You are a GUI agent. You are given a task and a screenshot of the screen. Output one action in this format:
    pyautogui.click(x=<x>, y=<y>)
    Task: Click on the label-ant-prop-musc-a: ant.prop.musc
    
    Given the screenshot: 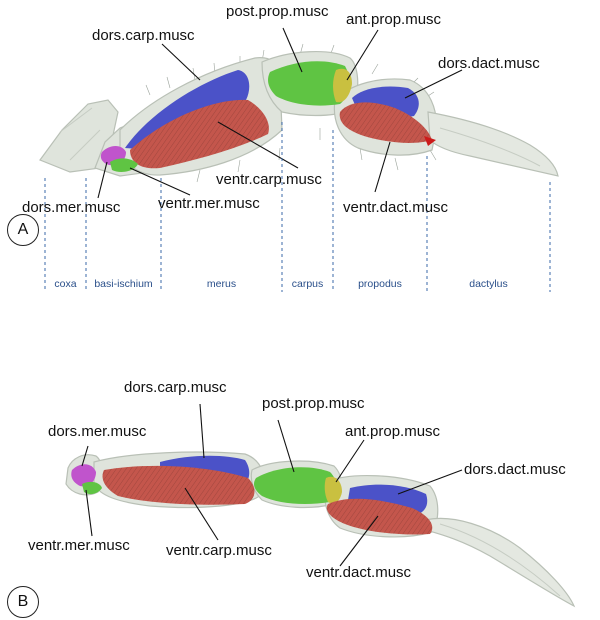 What is the action you would take?
    pyautogui.click(x=394, y=19)
    